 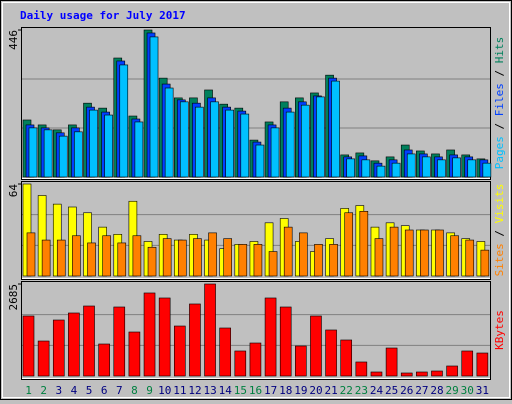 What do you see at coordinates (482, 390) in the screenshot?
I see `x-tick-label: 31` at bounding box center [482, 390].